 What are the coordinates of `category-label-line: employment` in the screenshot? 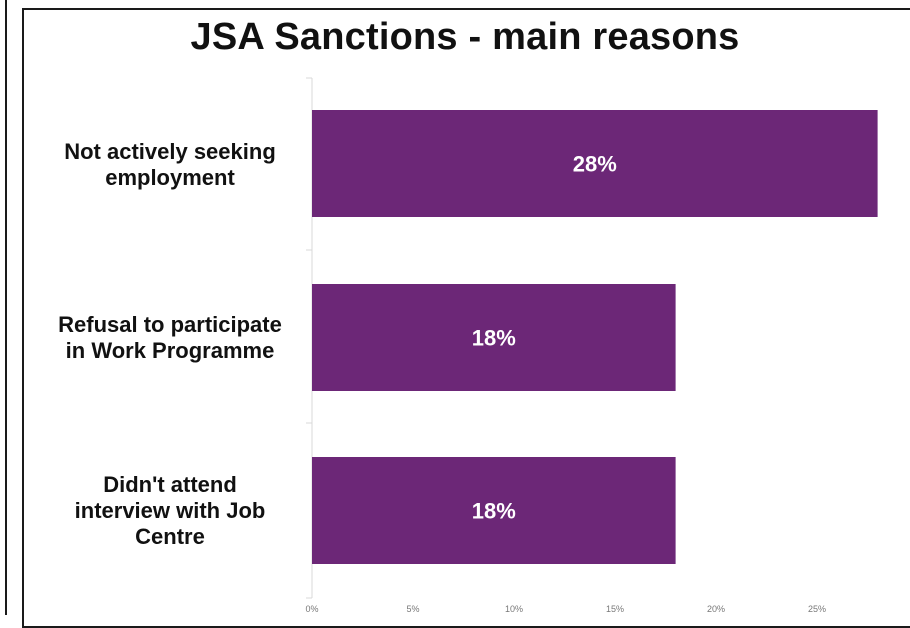 It's located at (170, 177).